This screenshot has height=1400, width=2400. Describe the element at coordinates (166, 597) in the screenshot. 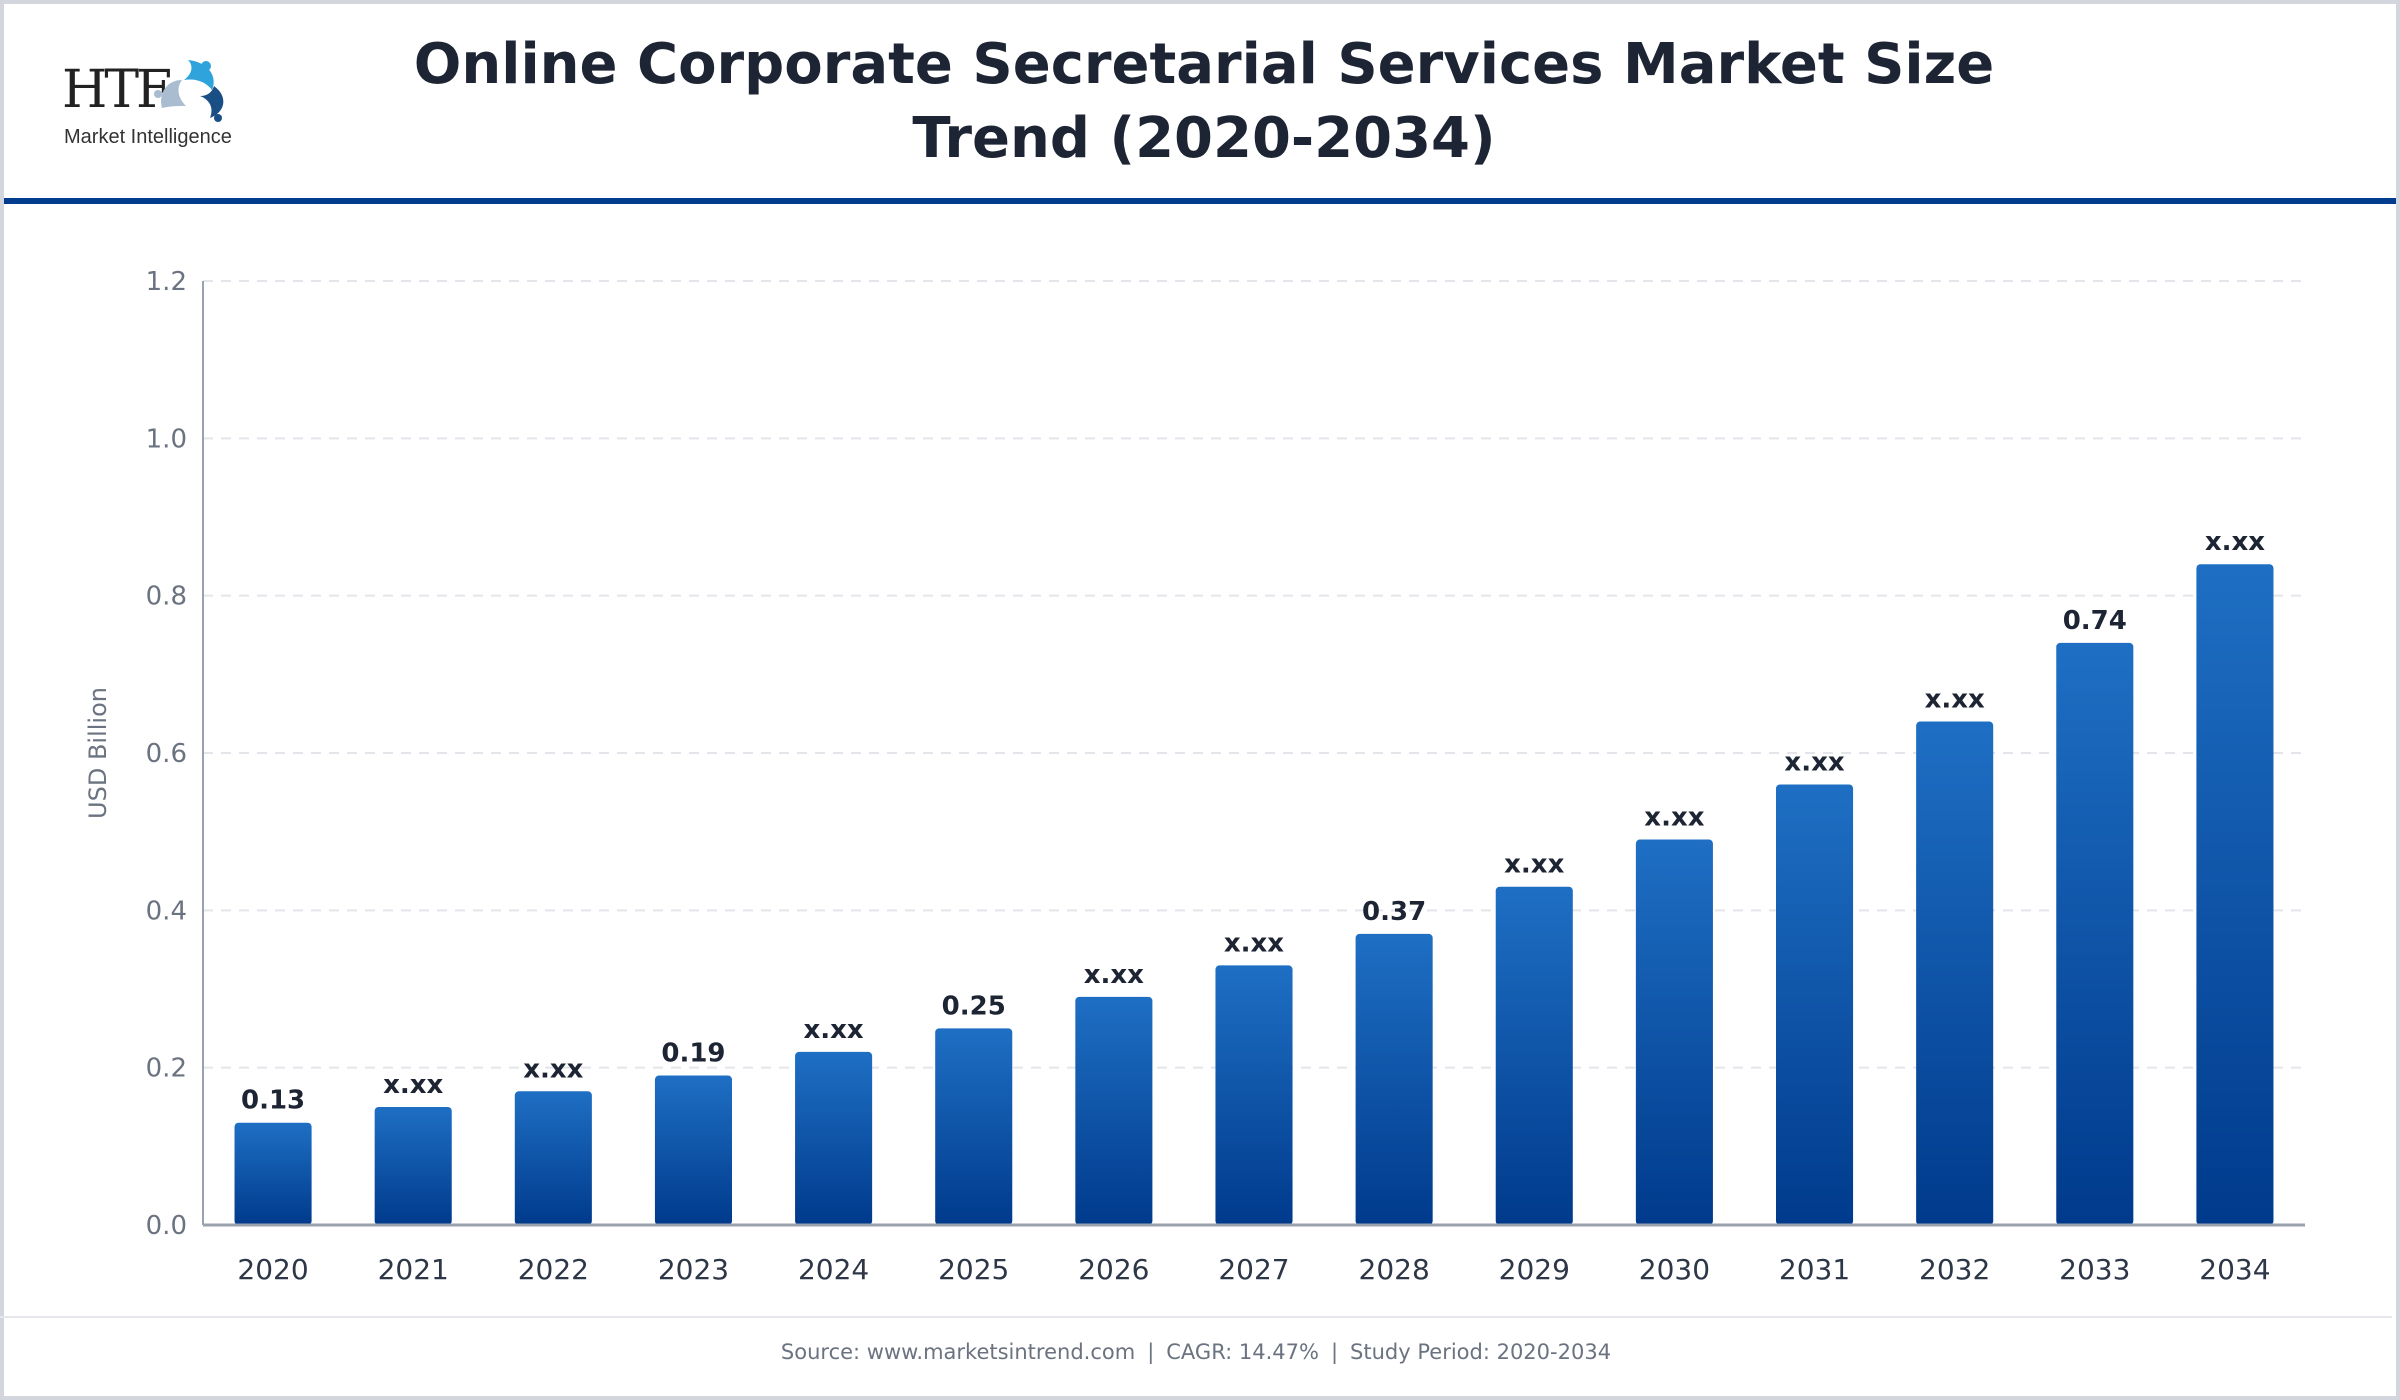

I see `y-tick-label: 0.8` at that location.